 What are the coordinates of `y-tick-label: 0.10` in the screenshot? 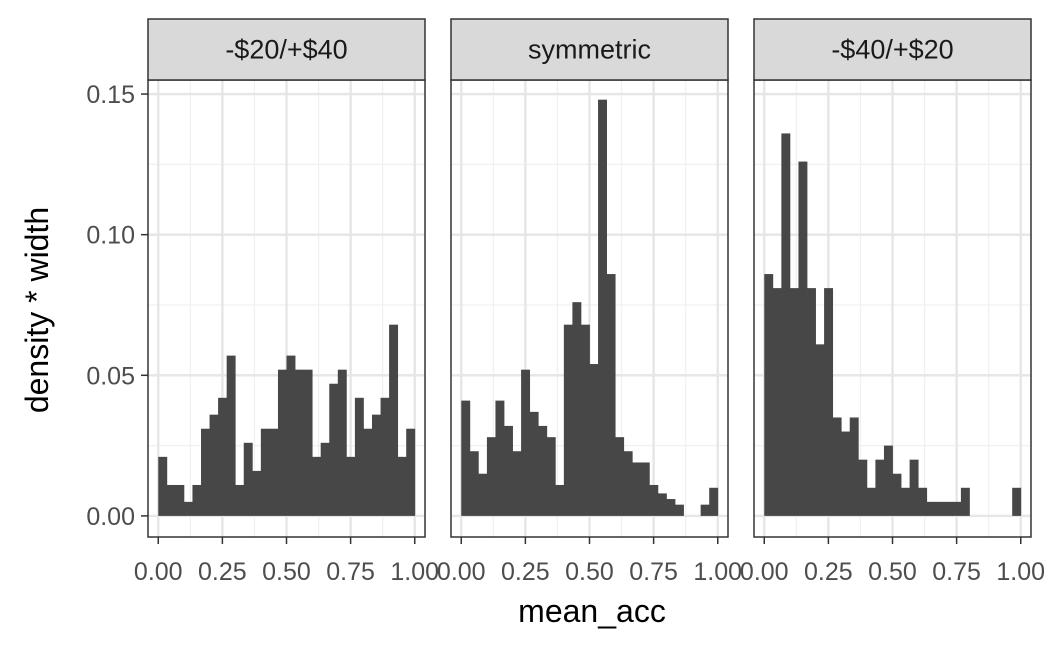 It's located at (110, 236).